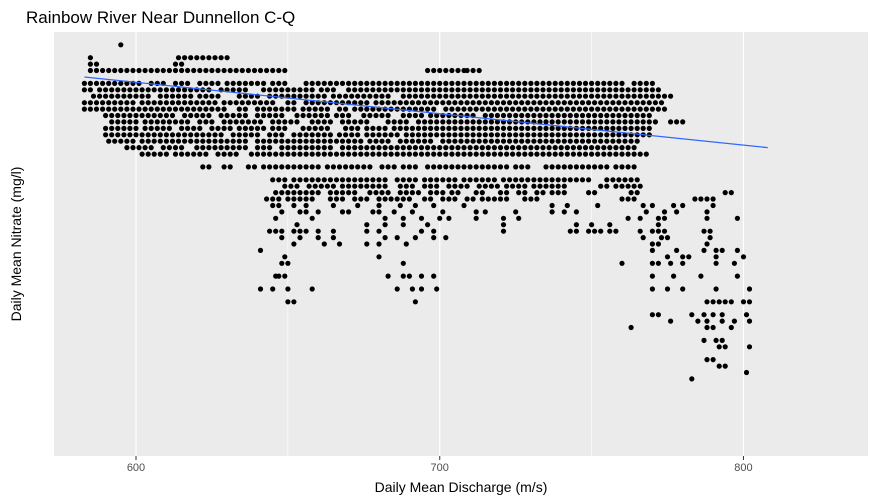 The height and width of the screenshot is (501, 877). Describe the element at coordinates (160, 17) in the screenshot. I see `chart-title: Rainbow River Near Dunnellon C-Q` at that location.